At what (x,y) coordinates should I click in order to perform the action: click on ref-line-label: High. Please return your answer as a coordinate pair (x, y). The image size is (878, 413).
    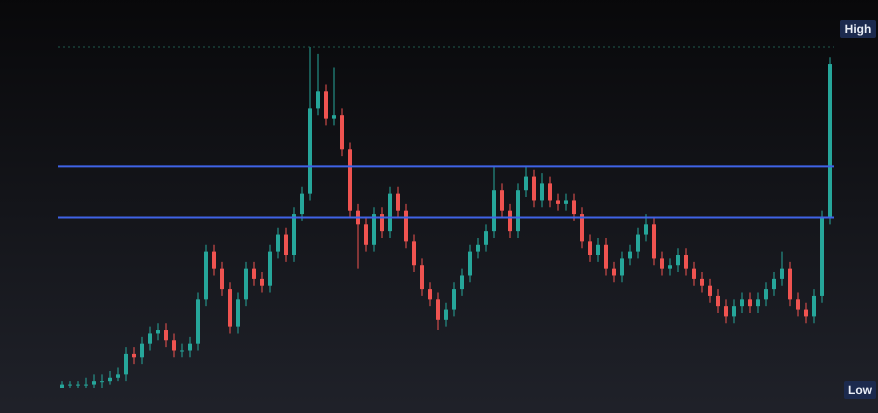
    Looking at the image, I should click on (858, 29).